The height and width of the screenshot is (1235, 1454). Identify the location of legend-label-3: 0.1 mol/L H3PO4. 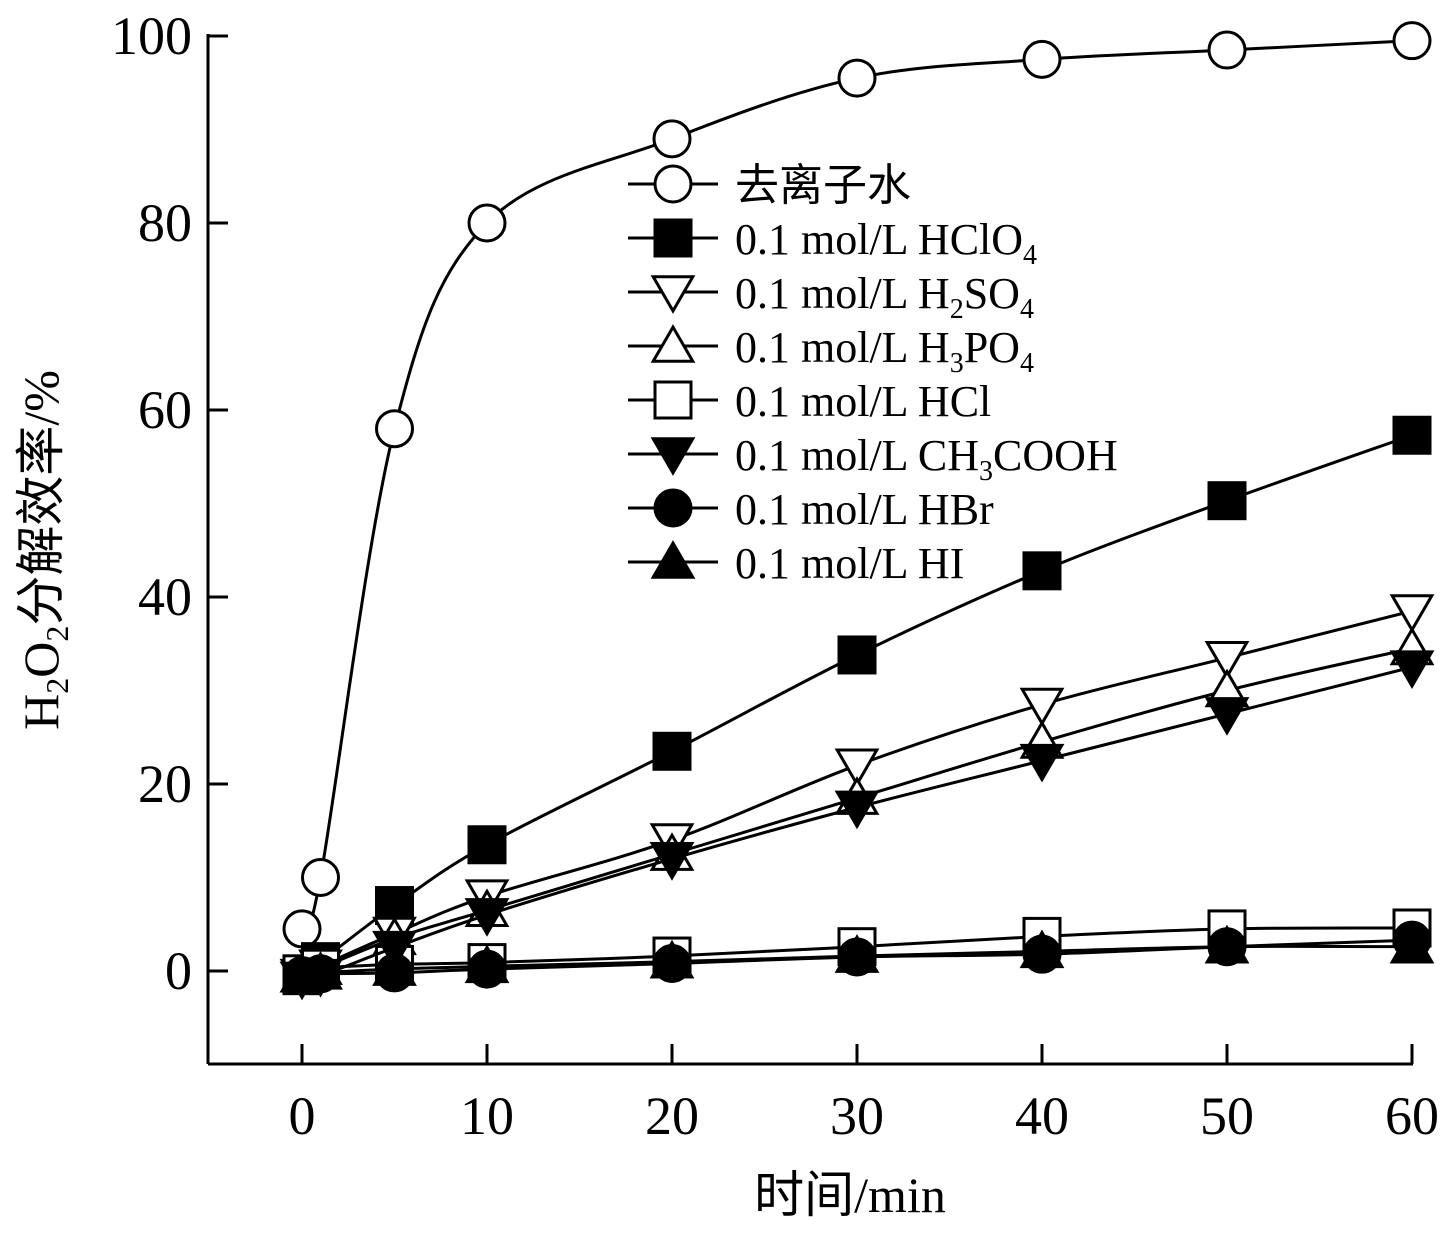
(884, 351).